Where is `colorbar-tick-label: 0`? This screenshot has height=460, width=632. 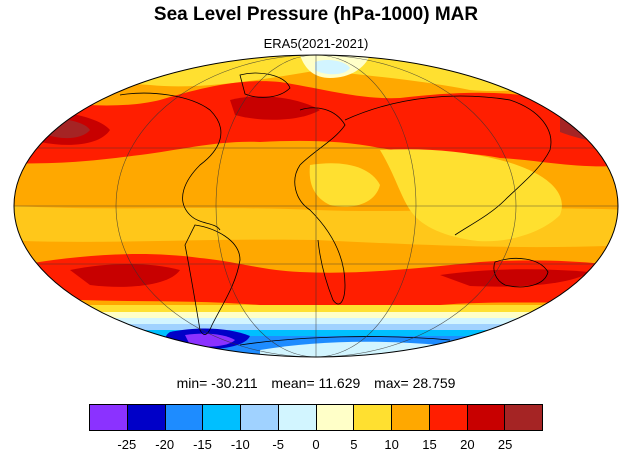
colorbar-tick-label: 0 is located at coordinates (316, 444).